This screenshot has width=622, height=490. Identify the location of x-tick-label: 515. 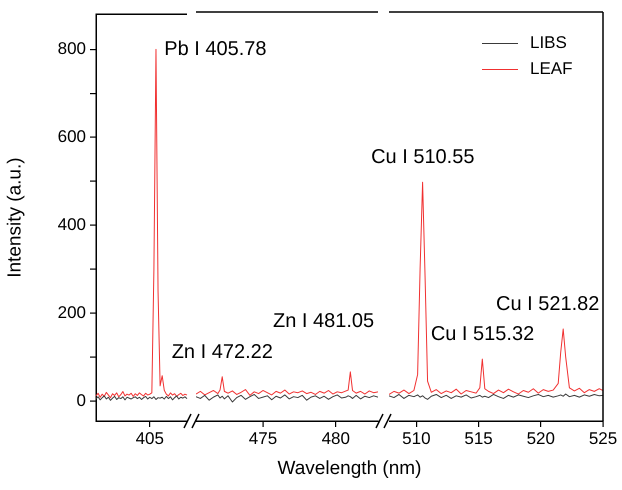
(478, 438).